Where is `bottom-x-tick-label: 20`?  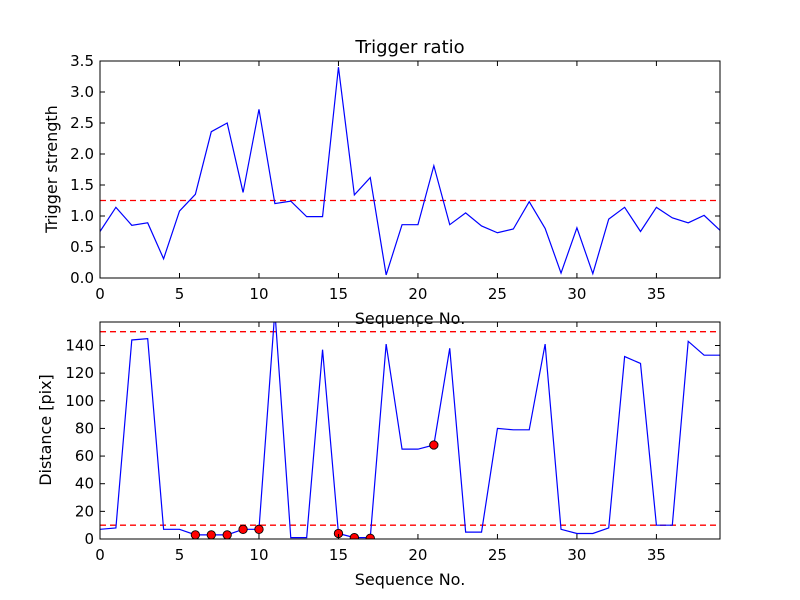 bottom-x-tick-label: 20 is located at coordinates (417, 555).